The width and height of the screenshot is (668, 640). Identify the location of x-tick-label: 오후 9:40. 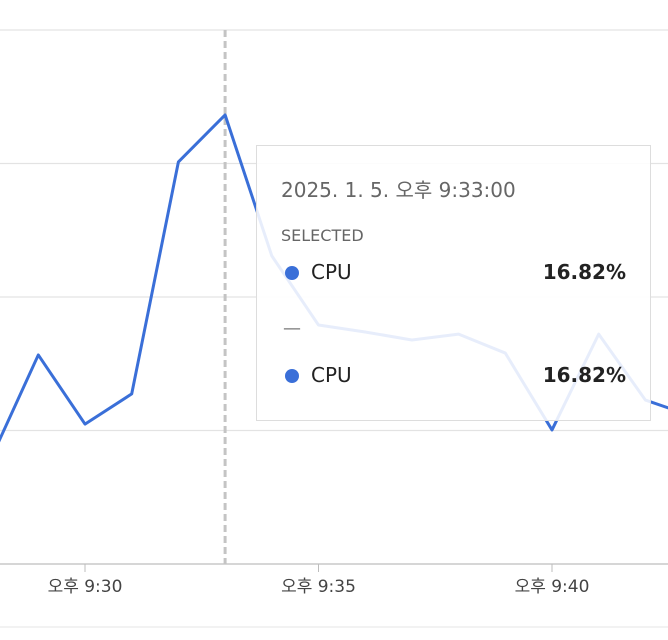
(552, 587).